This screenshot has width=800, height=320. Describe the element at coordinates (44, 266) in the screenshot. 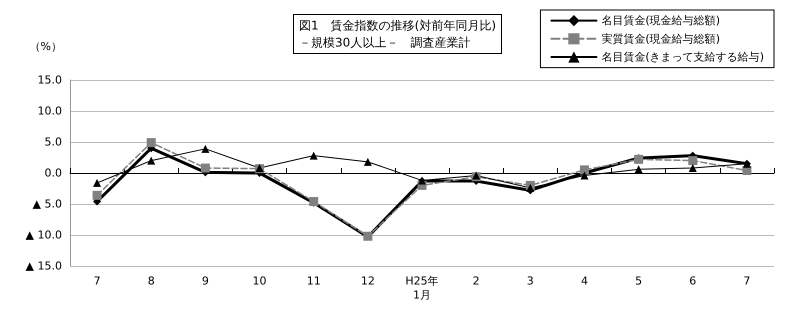

I see `y-tick-label: ▲ 15.0` at that location.